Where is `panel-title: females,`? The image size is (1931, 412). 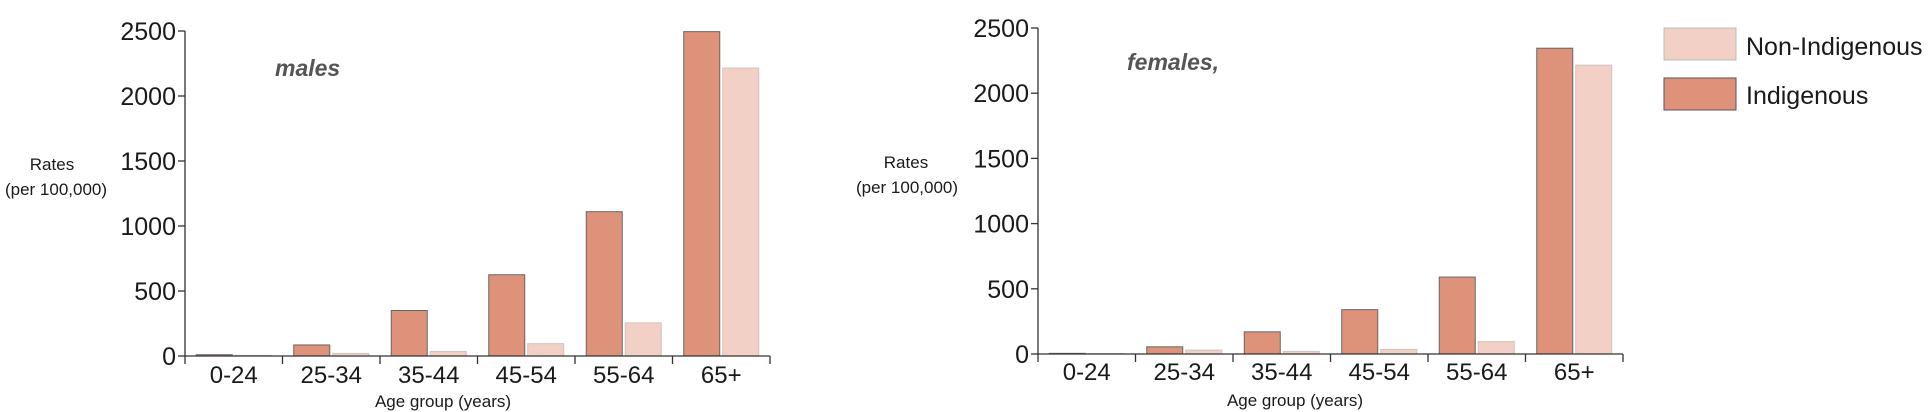 panel-title: females, is located at coordinates (1173, 62).